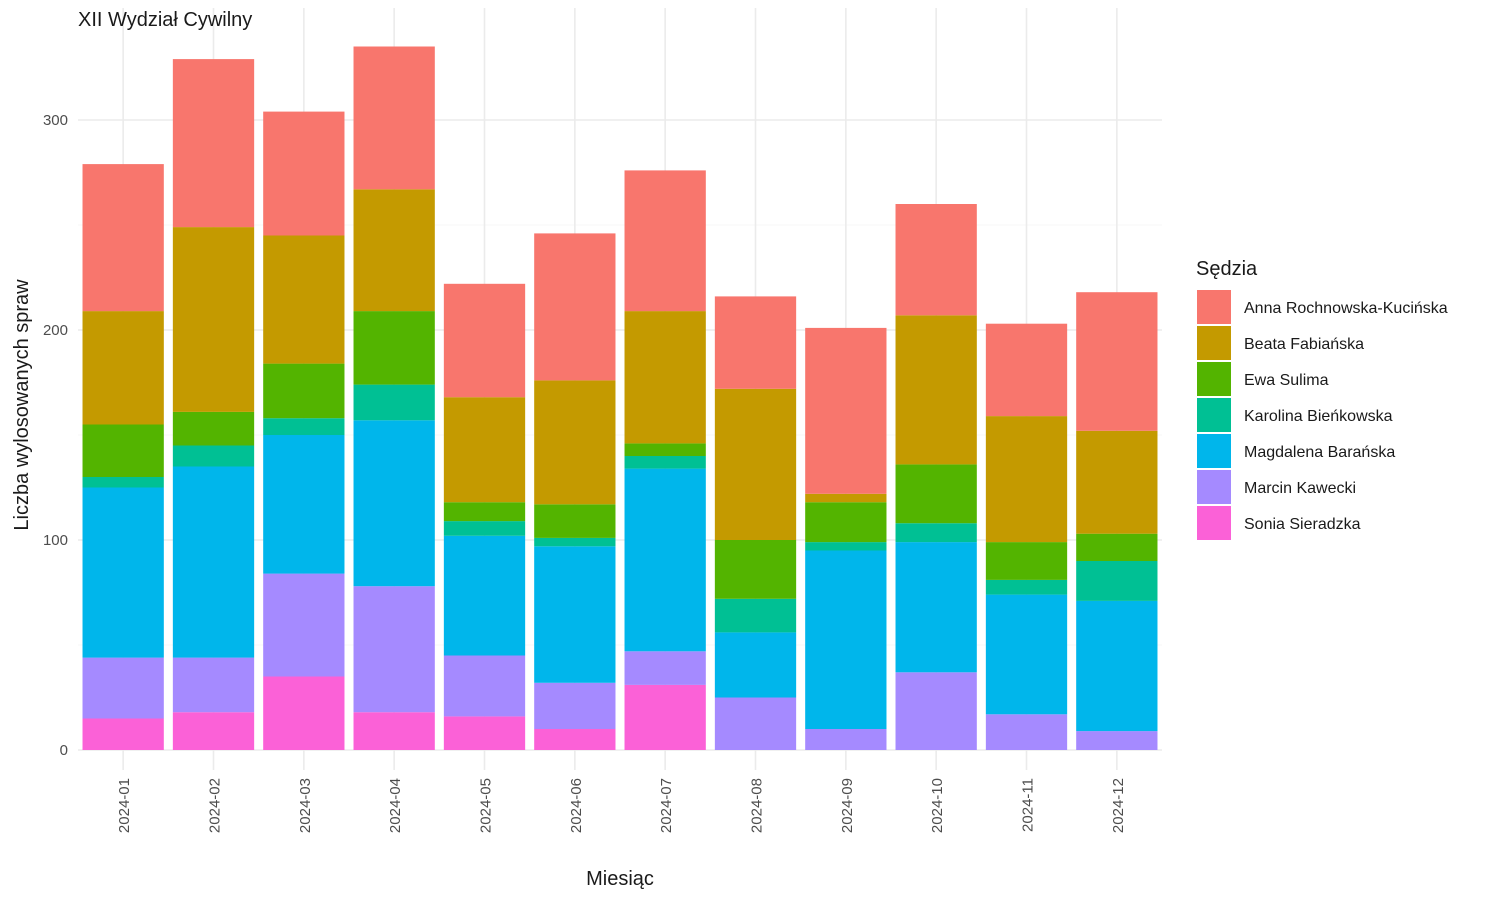 This screenshot has width=1500, height=900. What do you see at coordinates (1304, 344) in the screenshot?
I see `legend-label: Beata Fabiańska` at bounding box center [1304, 344].